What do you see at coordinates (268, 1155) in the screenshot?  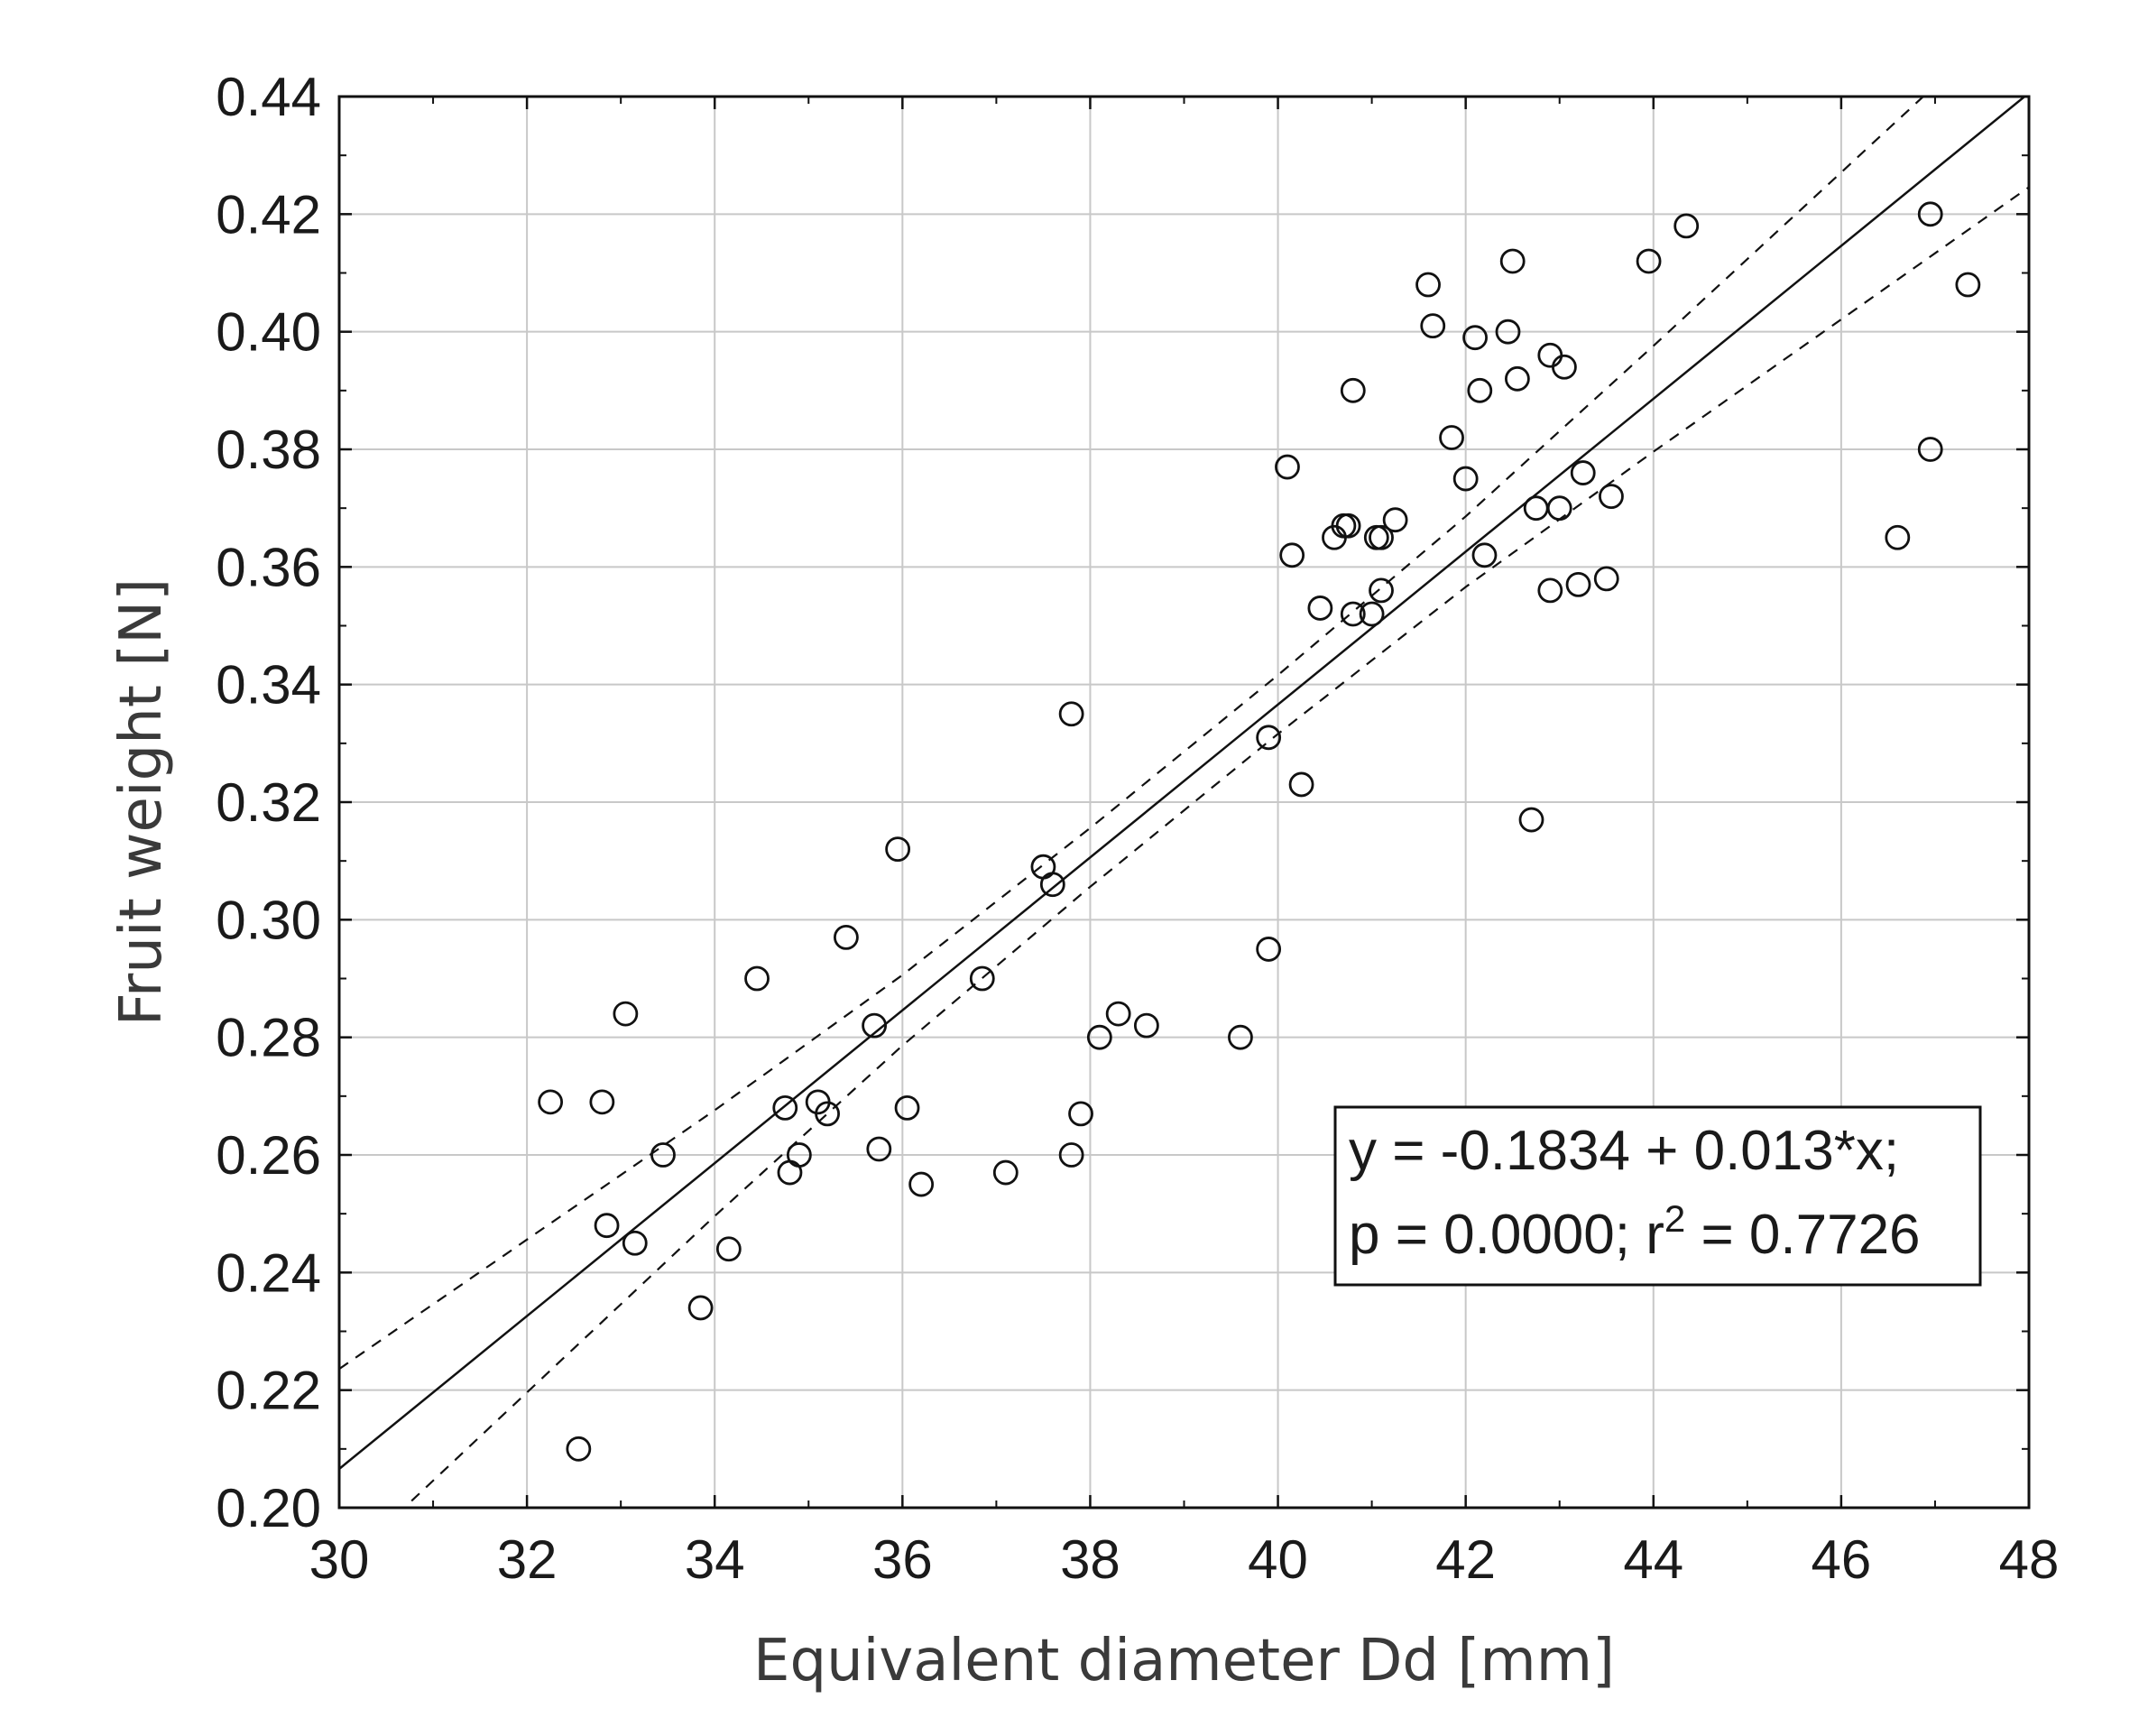 I see `y-tick-label: 0.26` at bounding box center [268, 1155].